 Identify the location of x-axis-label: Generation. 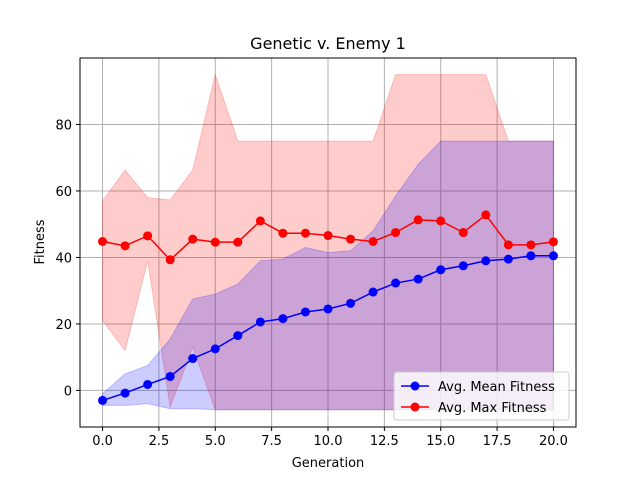
(328, 463).